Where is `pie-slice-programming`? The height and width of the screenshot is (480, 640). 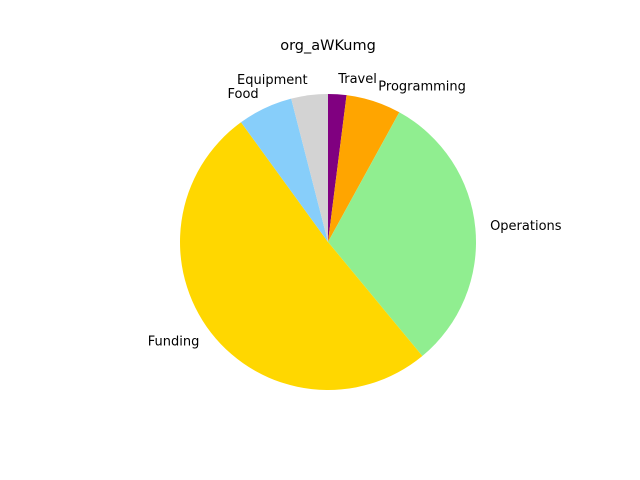 pie-slice-programming is located at coordinates (364, 168).